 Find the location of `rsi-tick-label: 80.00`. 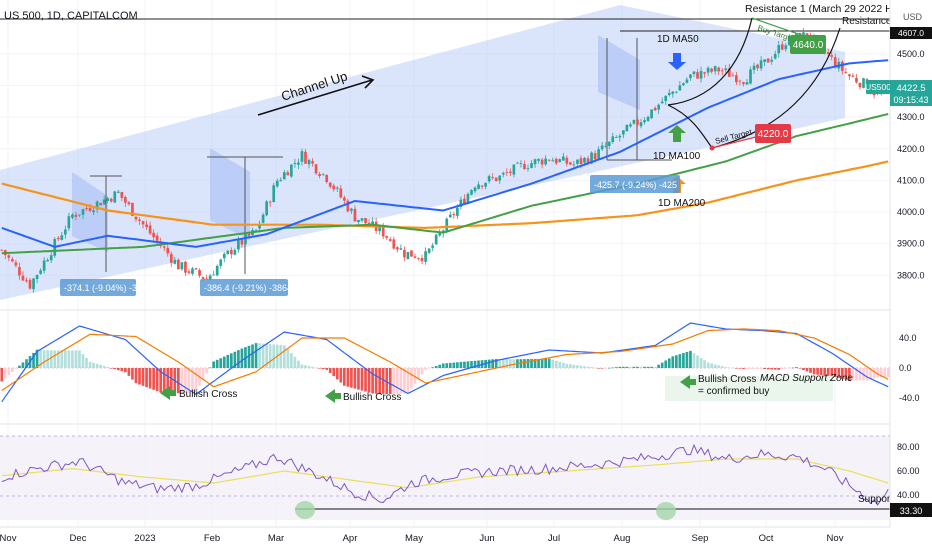

rsi-tick-label: 80.00 is located at coordinates (908, 447).